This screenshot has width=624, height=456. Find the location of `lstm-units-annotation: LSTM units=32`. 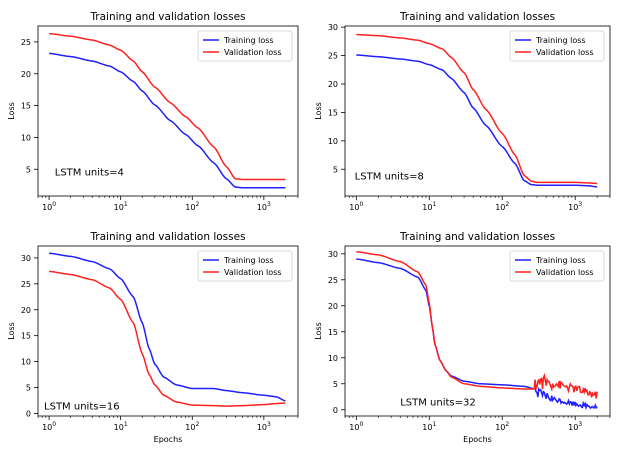

lstm-units-annotation: LSTM units=32 is located at coordinates (438, 403).